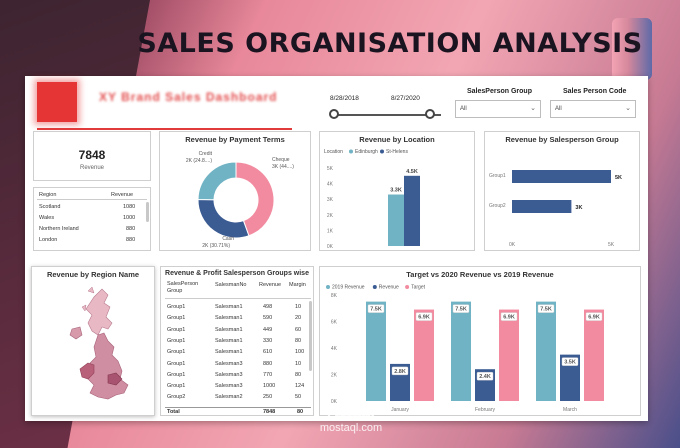 This screenshot has height=448, width=680. Describe the element at coordinates (593, 109) in the screenshot. I see `slicer-code-dropdown: All ⌄` at that location.